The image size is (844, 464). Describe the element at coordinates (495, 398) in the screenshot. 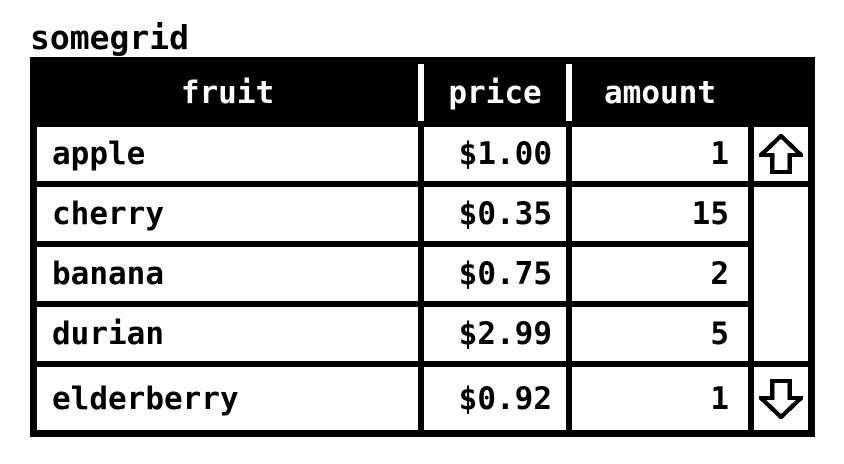

I see `cell-price: $0.92` at that location.